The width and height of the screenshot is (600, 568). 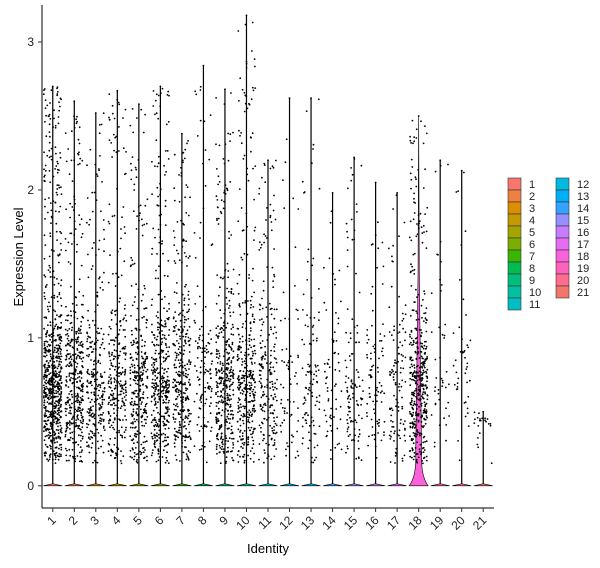 I want to click on legend-label: 8, so click(x=532, y=269).